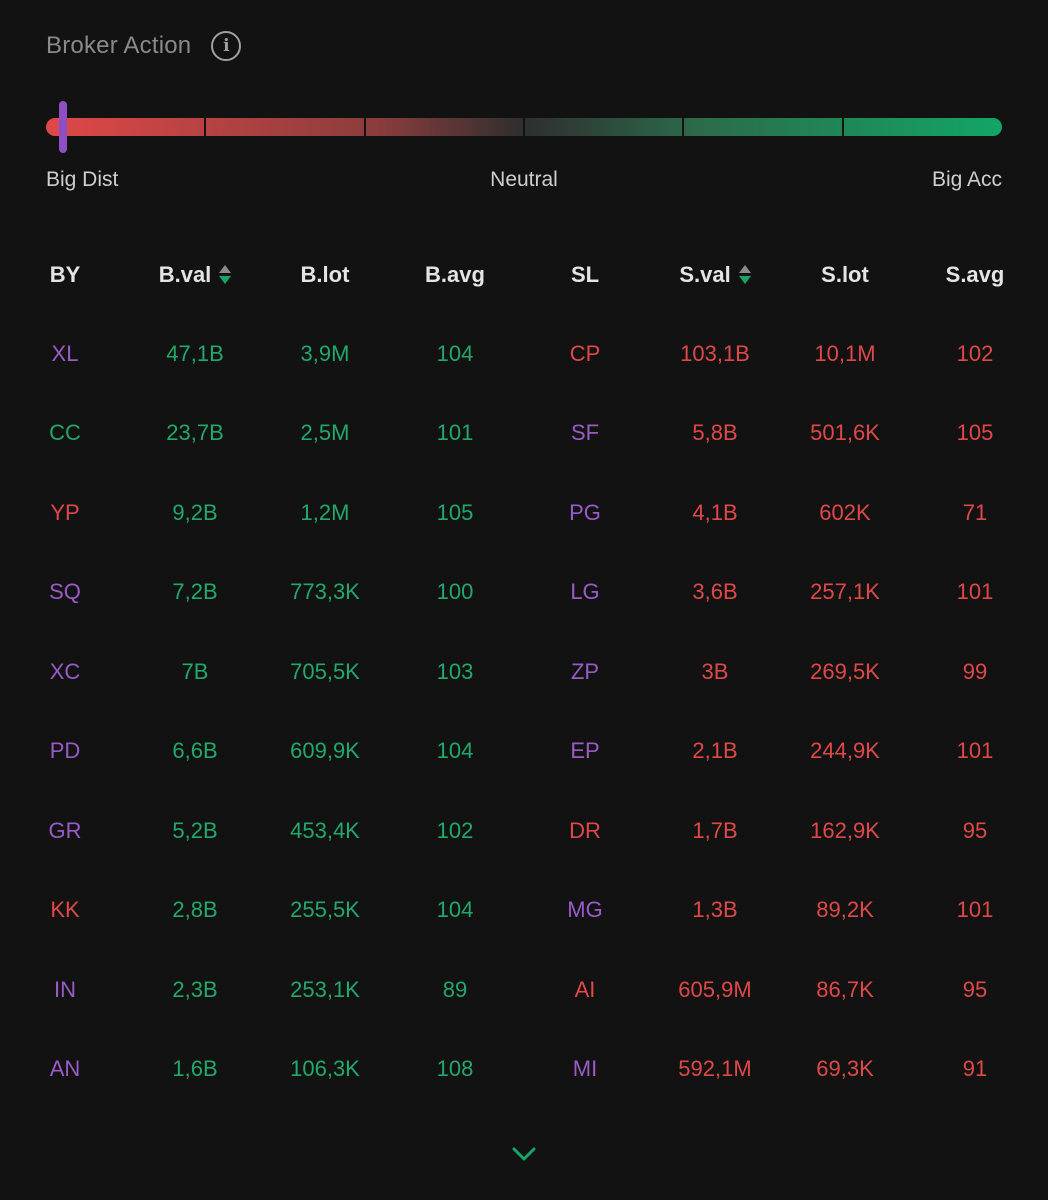 This screenshot has width=1048, height=1200. What do you see at coordinates (325, 989) in the screenshot?
I see `cell-blot: 253,1K` at bounding box center [325, 989].